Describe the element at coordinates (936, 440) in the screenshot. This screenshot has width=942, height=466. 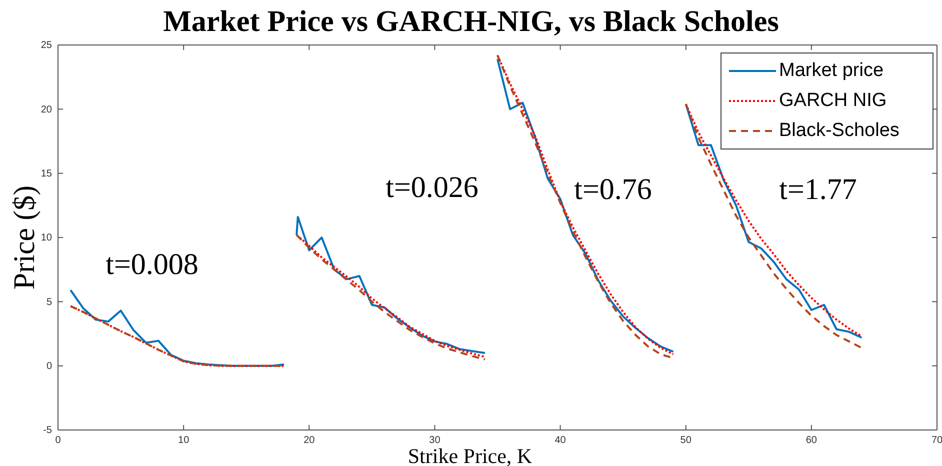
I see `x-tick-label: 70` at that location.